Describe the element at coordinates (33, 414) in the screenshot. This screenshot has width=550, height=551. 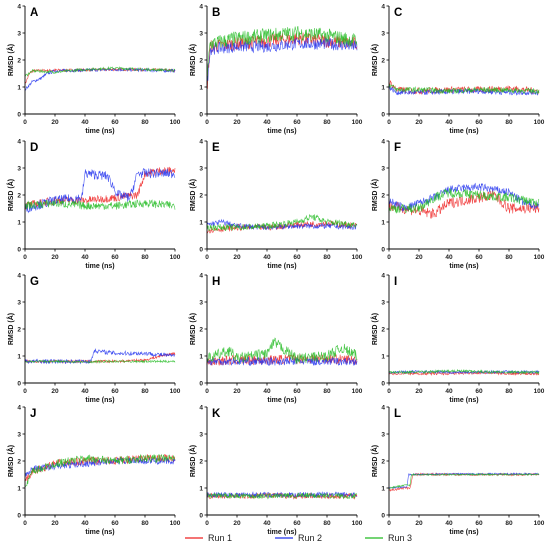
I see `panel-letter: J` at that location.